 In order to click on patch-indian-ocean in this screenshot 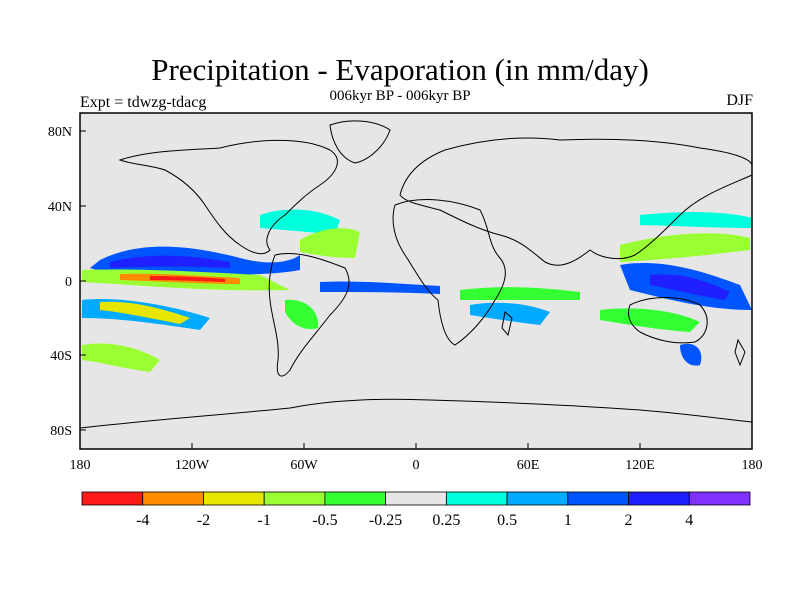, I will do `click(520, 293)`.